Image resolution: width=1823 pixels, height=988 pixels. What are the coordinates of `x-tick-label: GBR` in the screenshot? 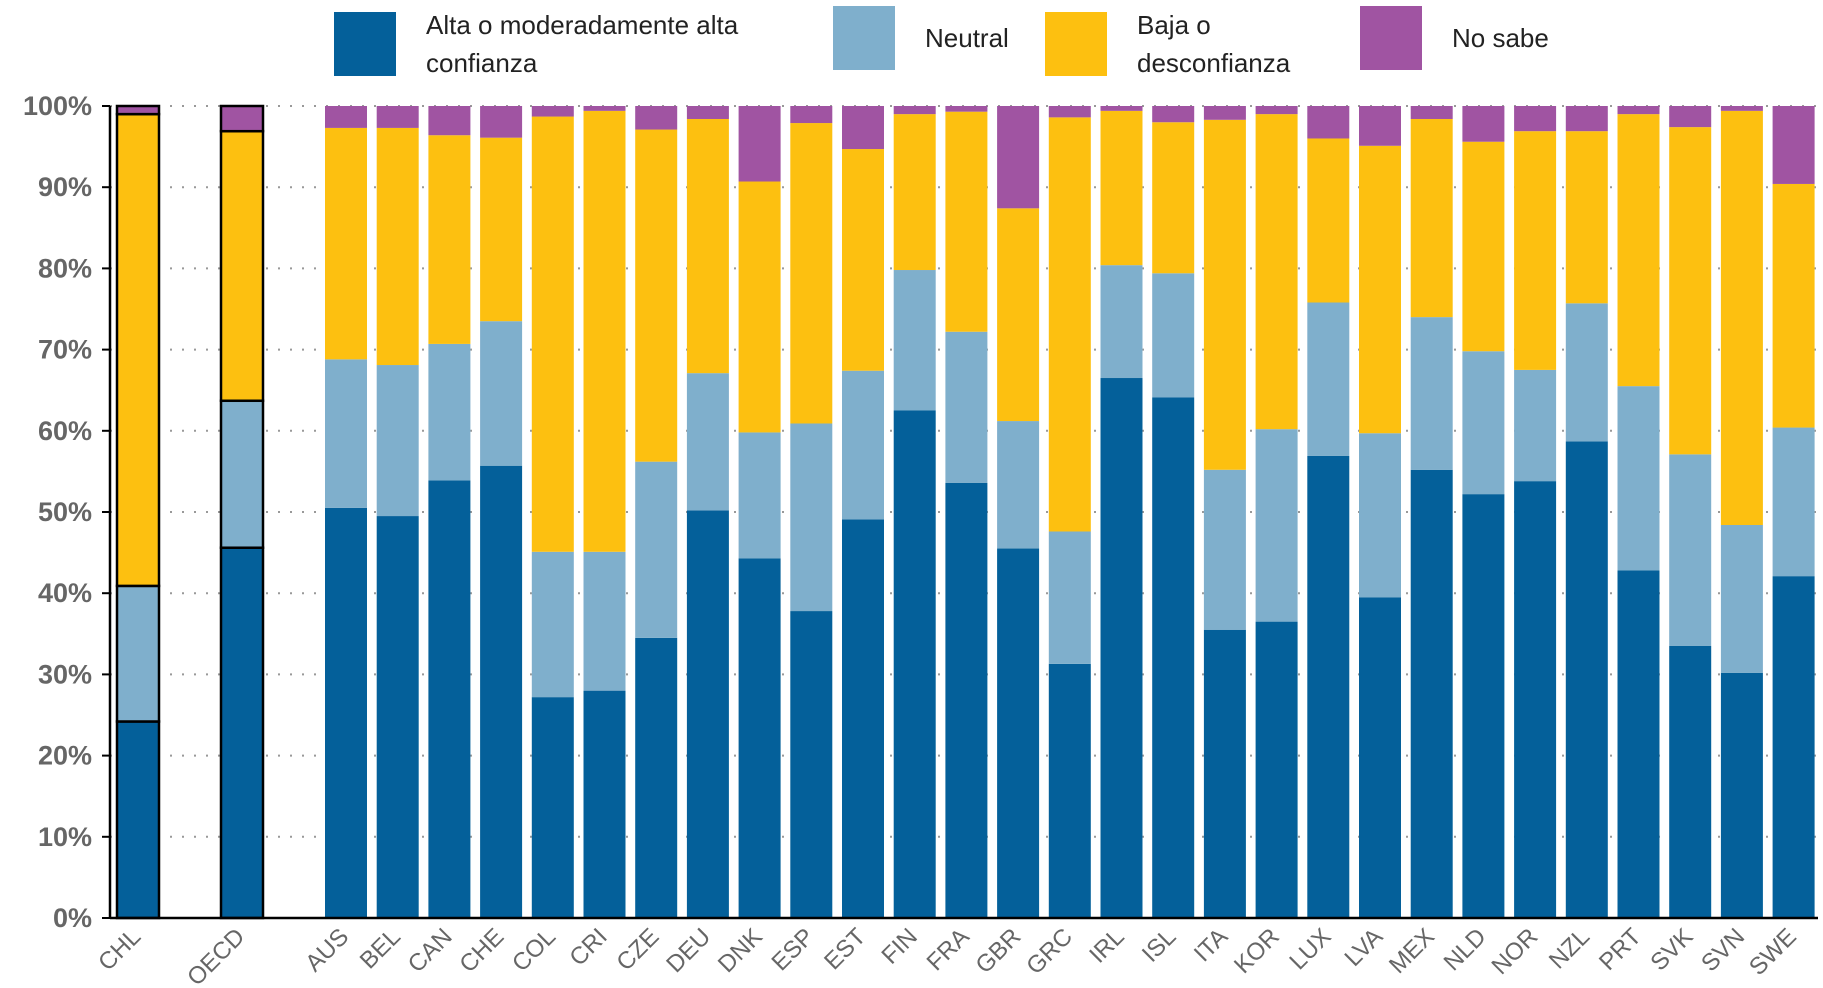 It's located at (998, 951).